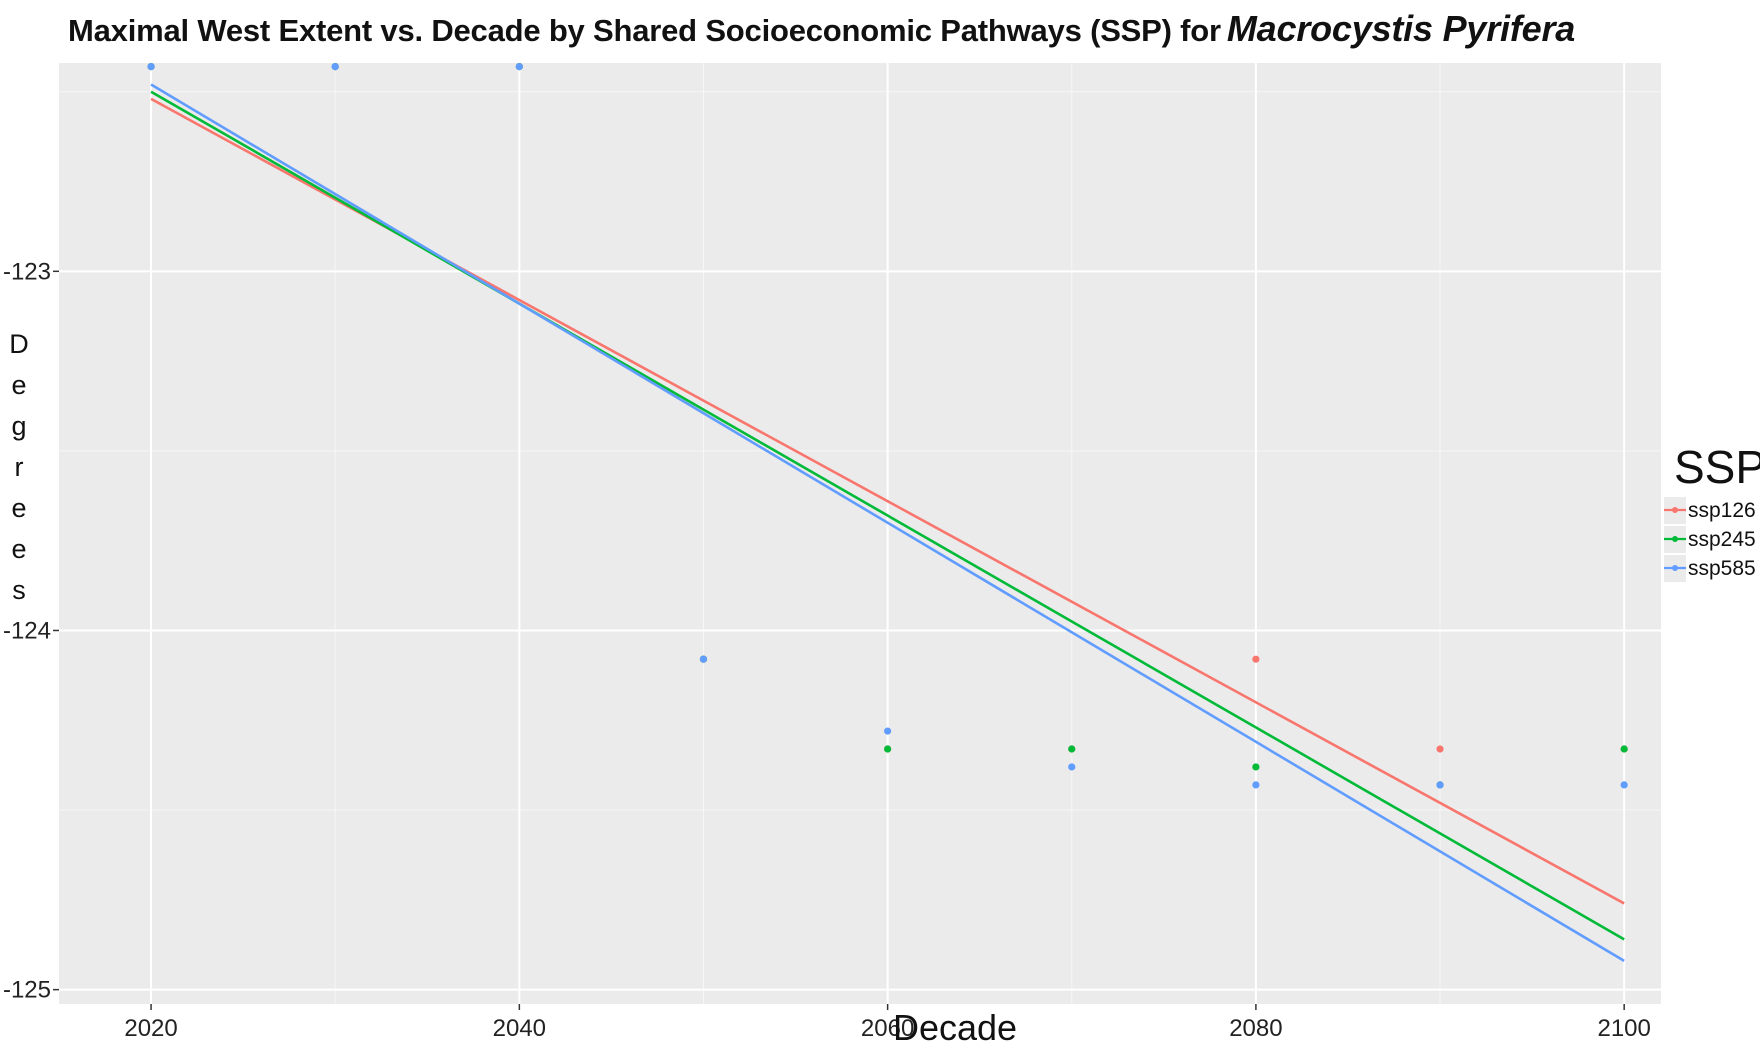  Describe the element at coordinates (27, 630) in the screenshot. I see `y-tick-label: -124` at that location.